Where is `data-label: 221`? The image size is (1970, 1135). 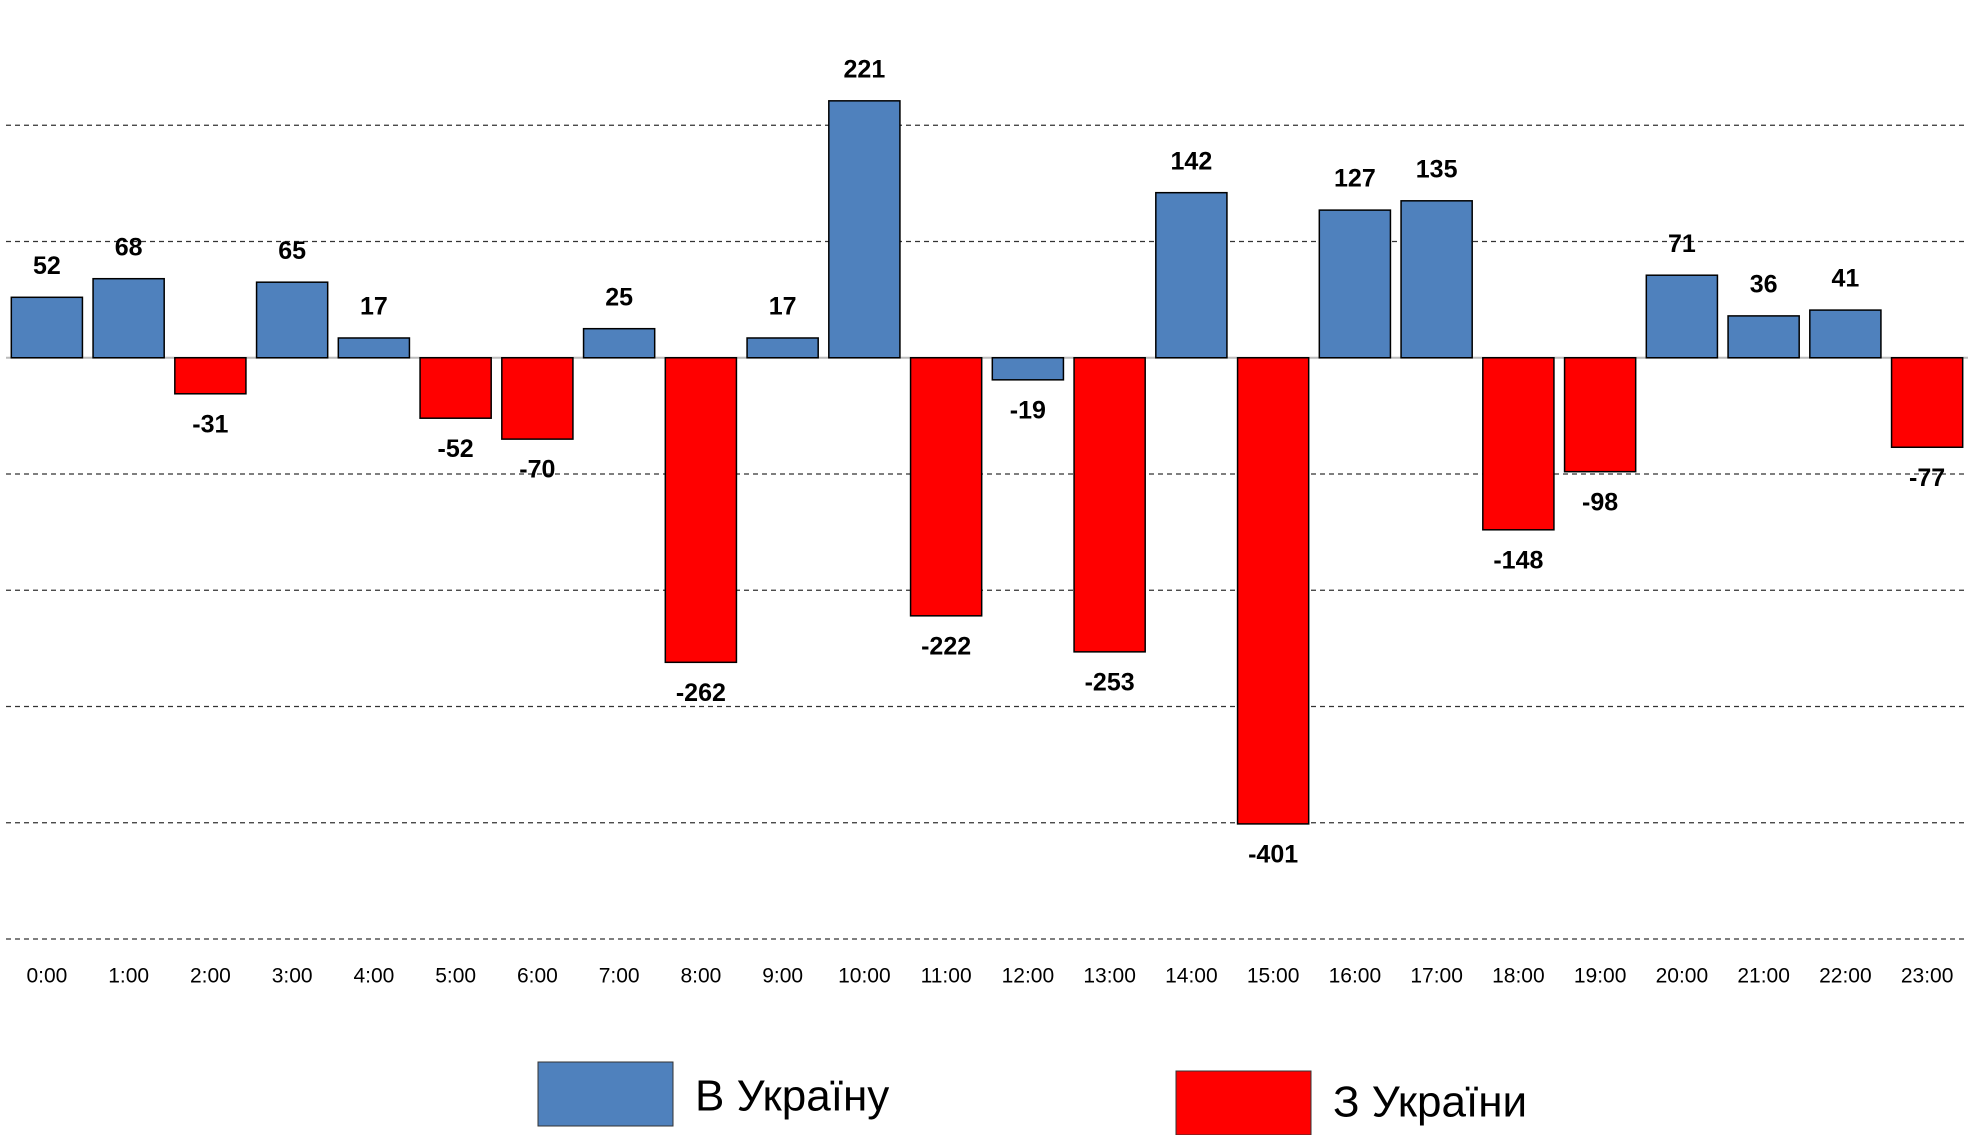 data-label: 221 is located at coordinates (865, 69).